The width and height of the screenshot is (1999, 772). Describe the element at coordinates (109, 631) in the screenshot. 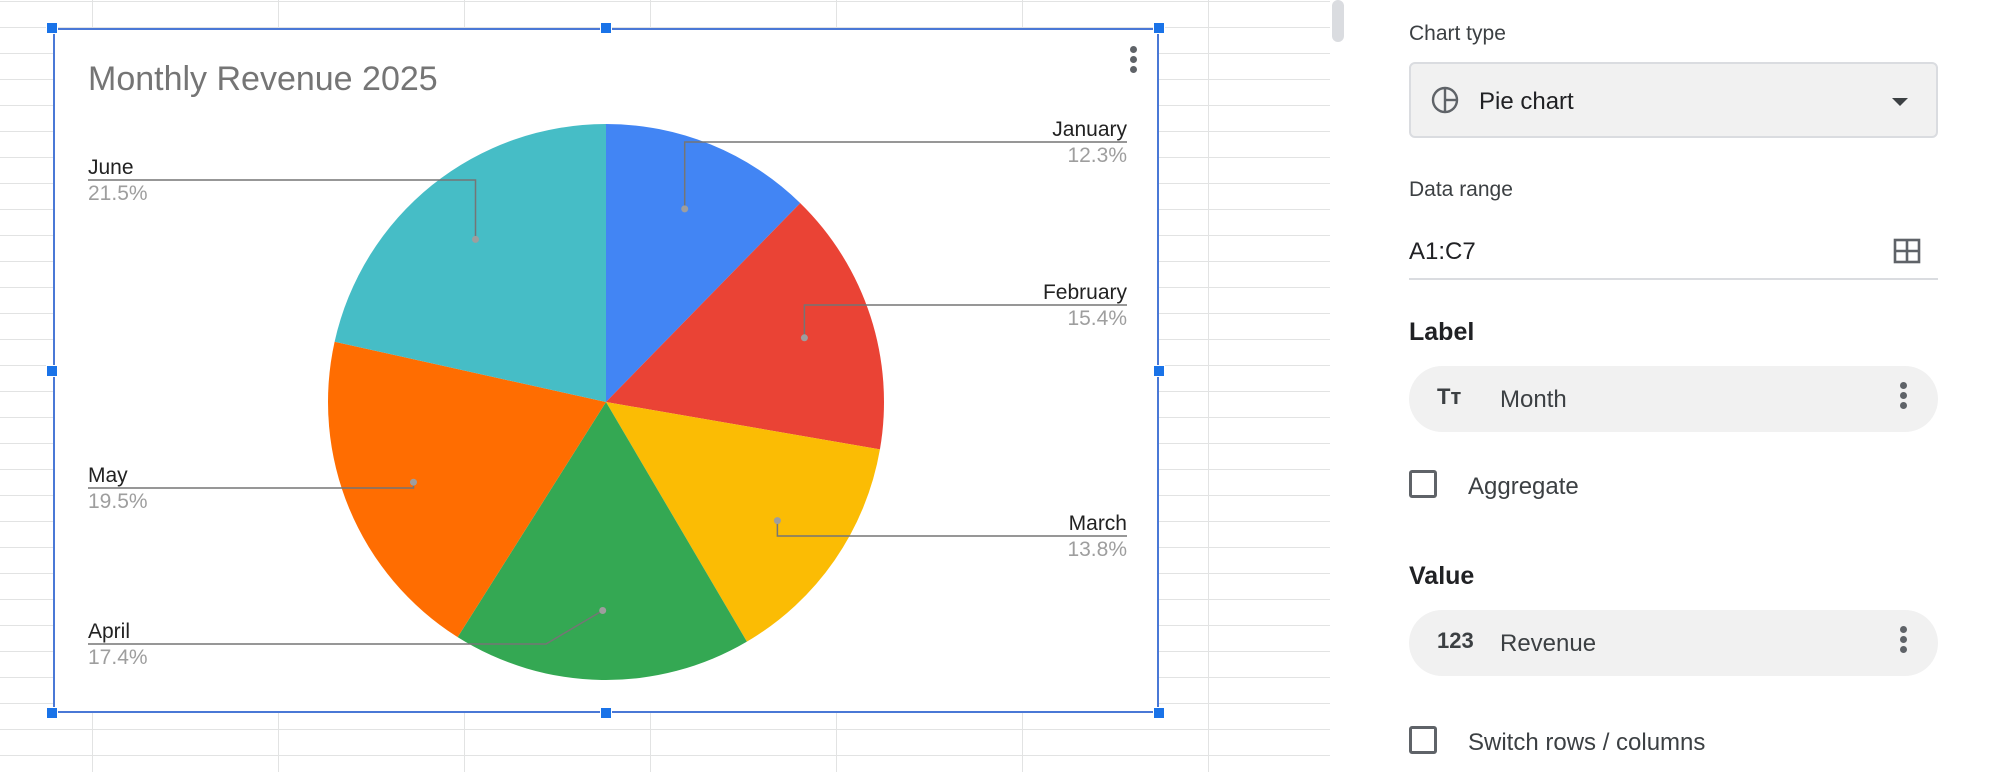

I see `slice-name-label: April` at that location.